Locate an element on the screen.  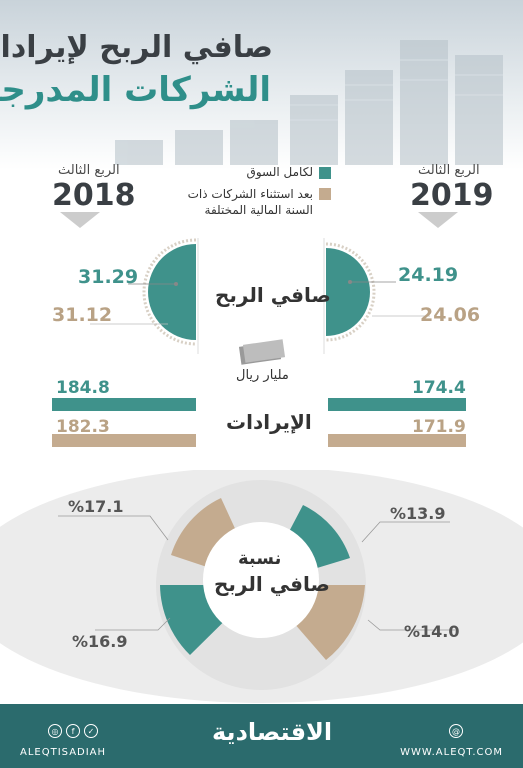
net-profit-graphic is located at coordinates (260, 296).